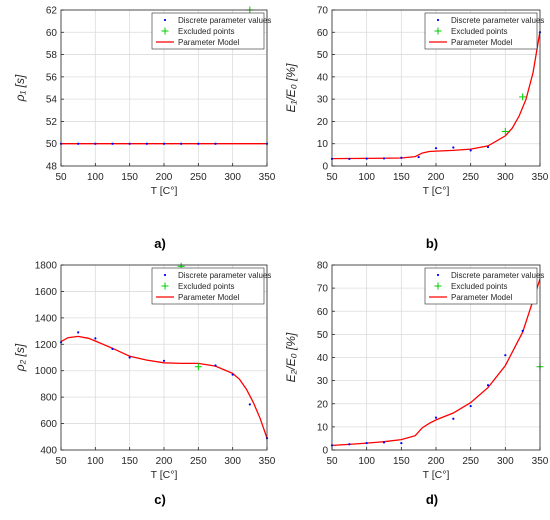  What do you see at coordinates (291, 88) in the screenshot?
I see `y-axis-label: E₁/E₀ [%]` at bounding box center [291, 88].